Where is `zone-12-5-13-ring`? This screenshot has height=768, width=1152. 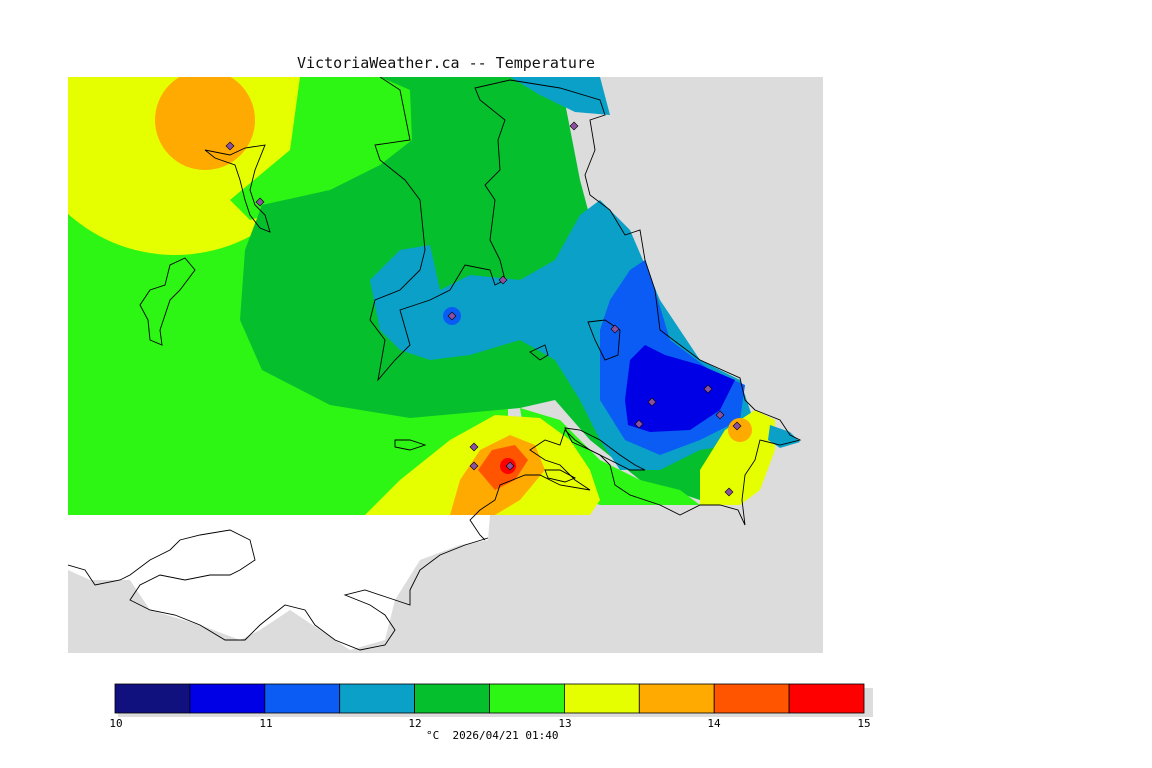 zone-12-5-13-ring is located at coordinates (311, 148).